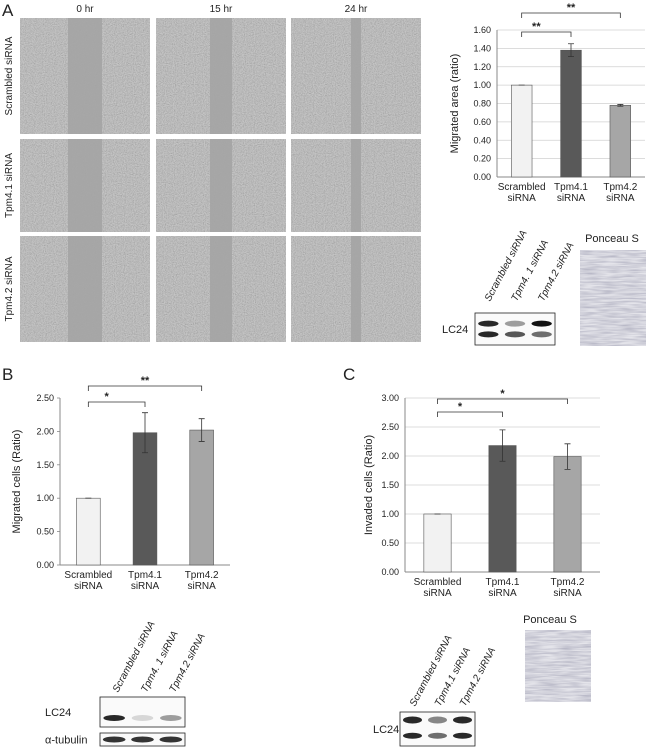 This screenshot has width=650, height=750. What do you see at coordinates (45, 398) in the screenshot?
I see `y-tick-label: 2.50` at bounding box center [45, 398].